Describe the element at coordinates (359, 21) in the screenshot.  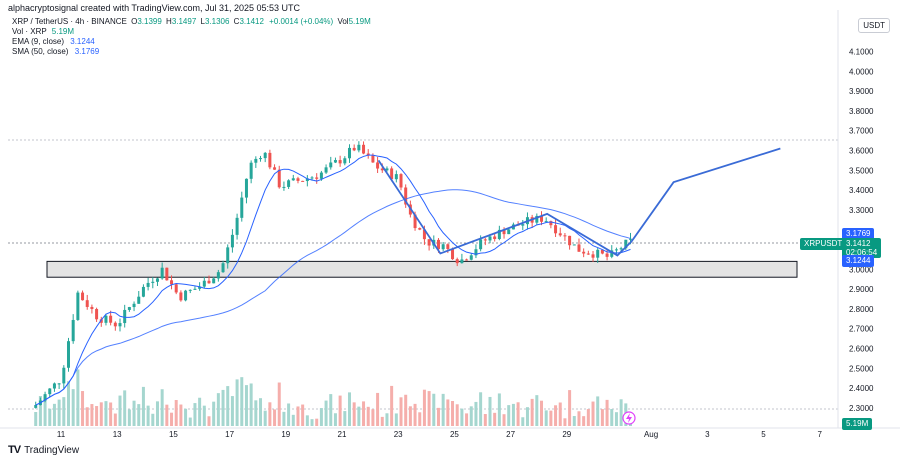
I see `volume-value: 5.19M` at that location.